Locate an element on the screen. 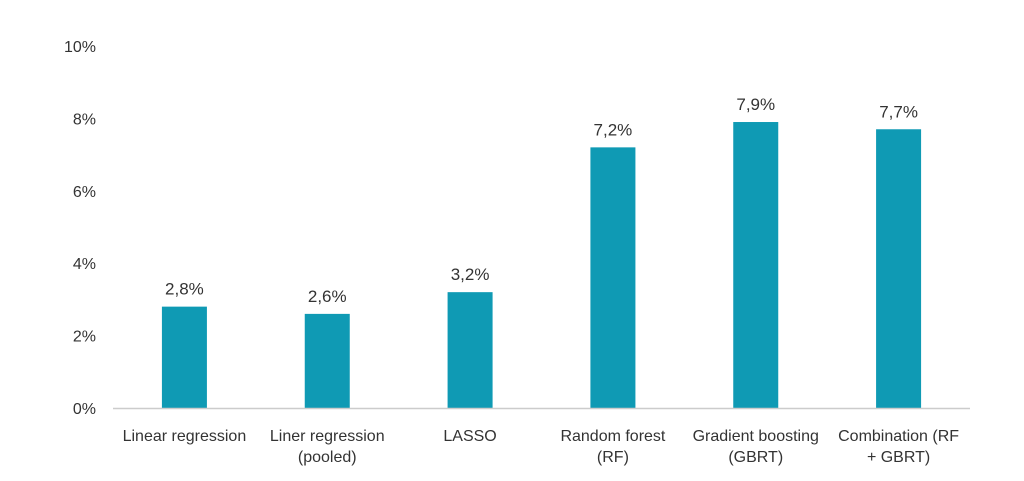 The height and width of the screenshot is (481, 1024). data-label: 2,6% is located at coordinates (327, 296).